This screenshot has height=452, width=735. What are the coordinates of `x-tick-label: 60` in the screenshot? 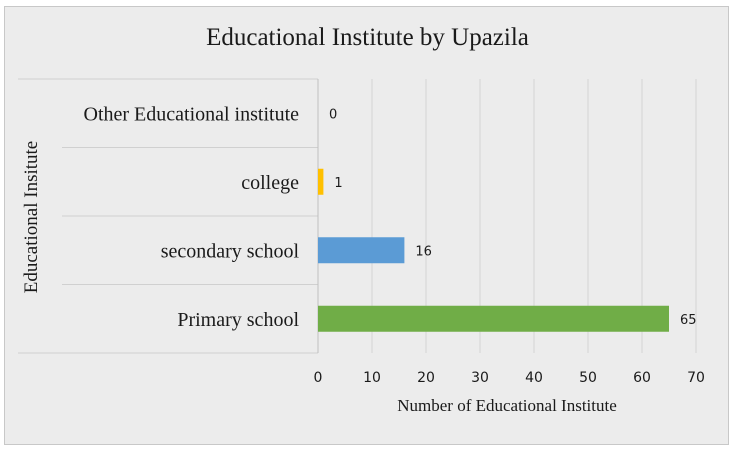 It's located at (642, 378).